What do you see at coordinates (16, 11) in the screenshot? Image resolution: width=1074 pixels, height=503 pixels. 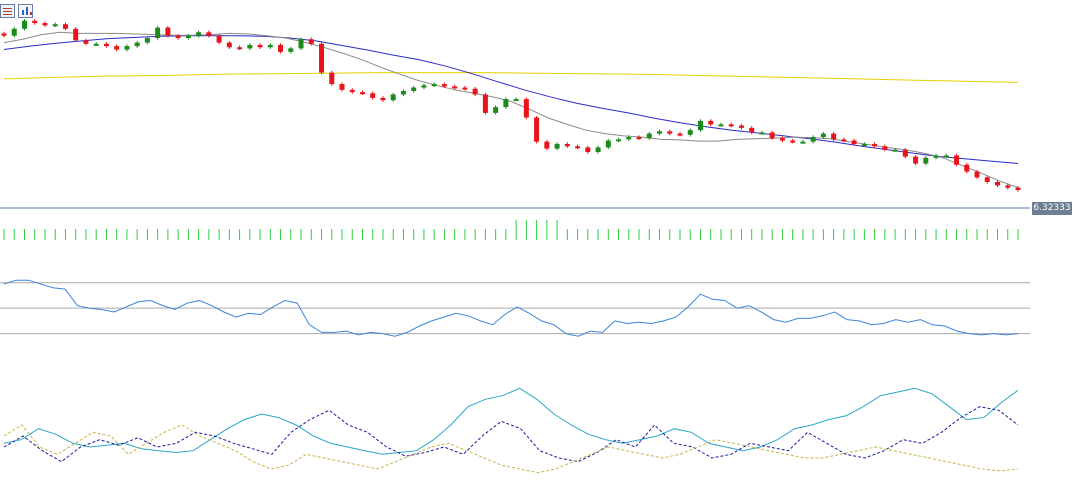 I see `toolbar` at bounding box center [16, 11].